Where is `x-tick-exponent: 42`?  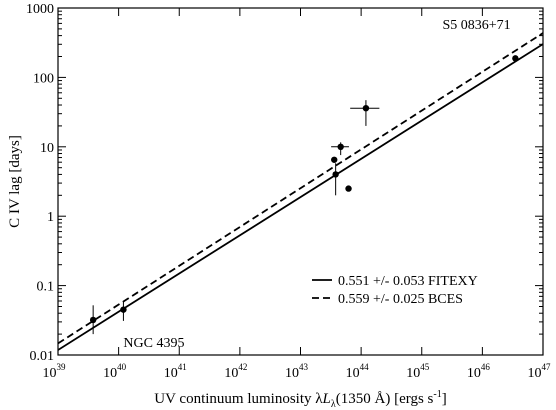 x-tick-exponent: 42 is located at coordinates (242, 367).